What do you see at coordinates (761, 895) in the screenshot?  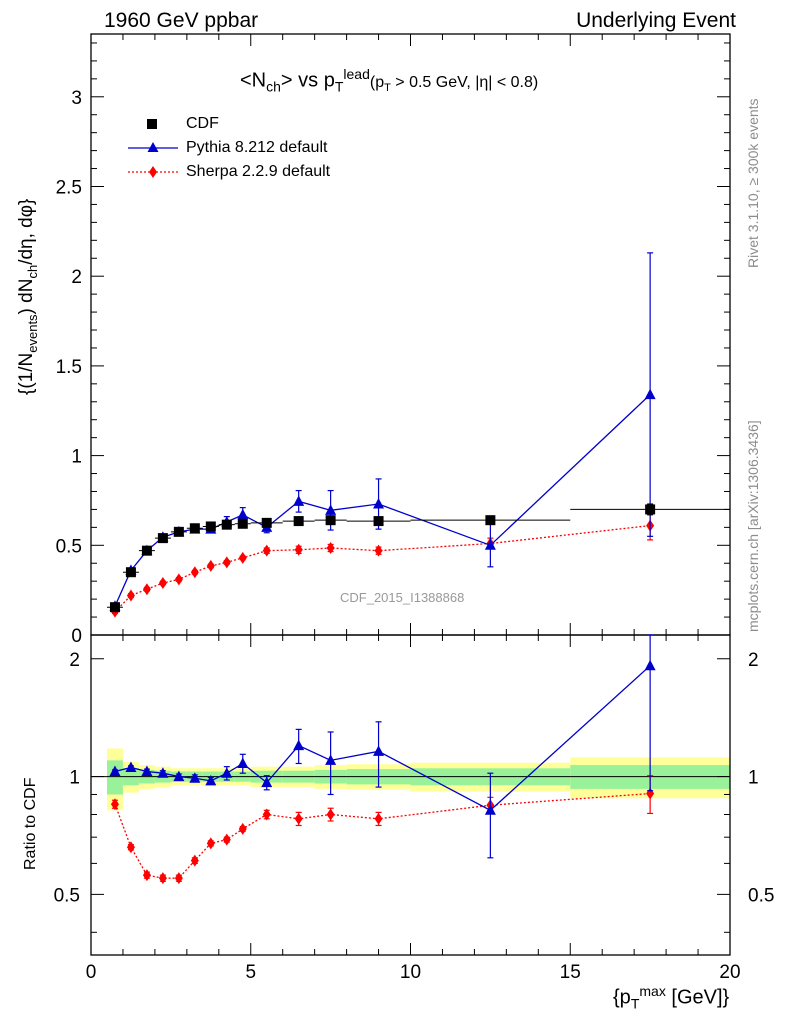 I see `ratio-y-tick-label-right: 0.5` at bounding box center [761, 895].